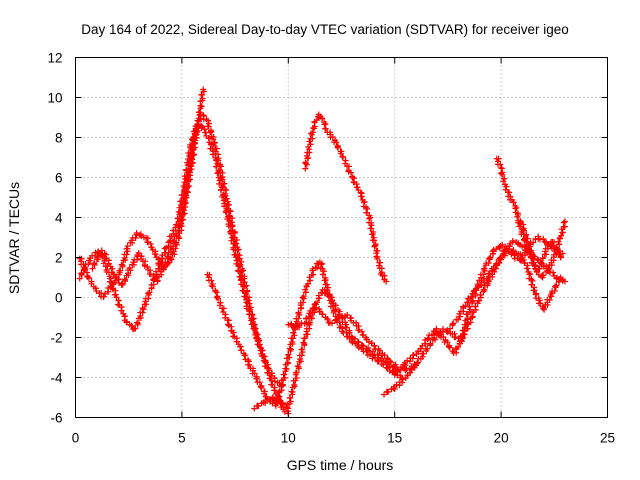  Describe the element at coordinates (59, 138) in the screenshot. I see `y-tick-label: 8` at that location.